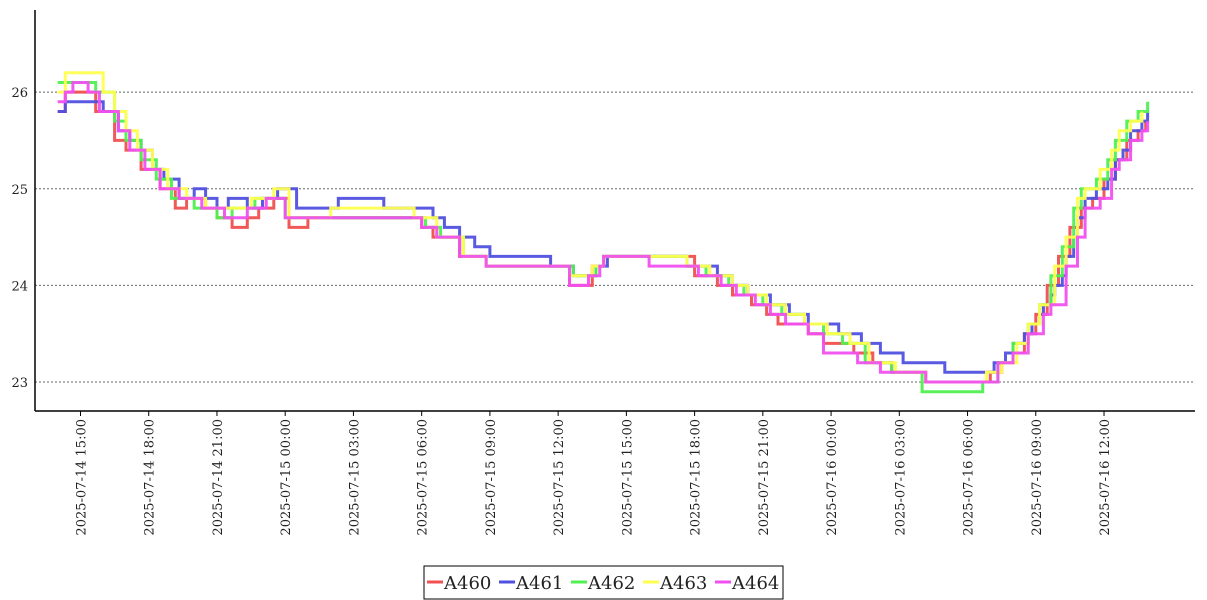 This screenshot has height=600, width=1207. Describe the element at coordinates (900, 477) in the screenshot. I see `x-tick-label: 2025-07-16 03:00` at that location.